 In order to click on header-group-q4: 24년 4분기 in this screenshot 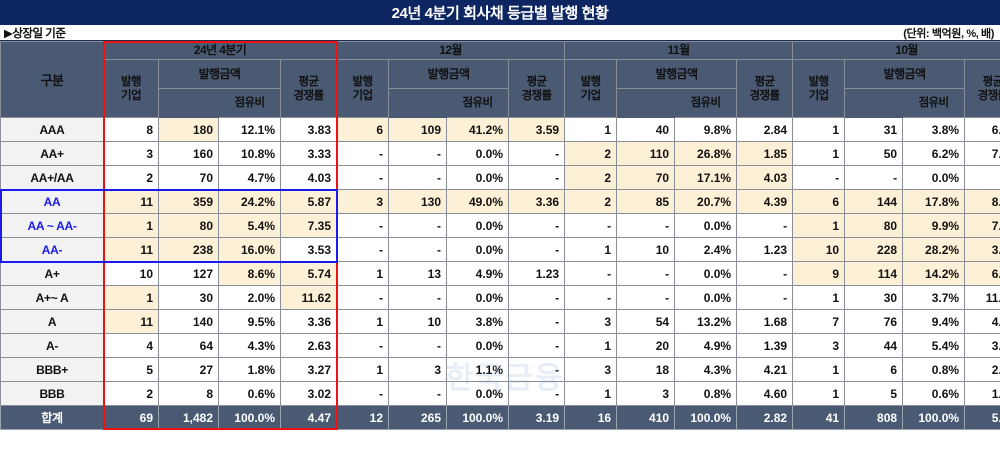, I will do `click(220, 50)`.